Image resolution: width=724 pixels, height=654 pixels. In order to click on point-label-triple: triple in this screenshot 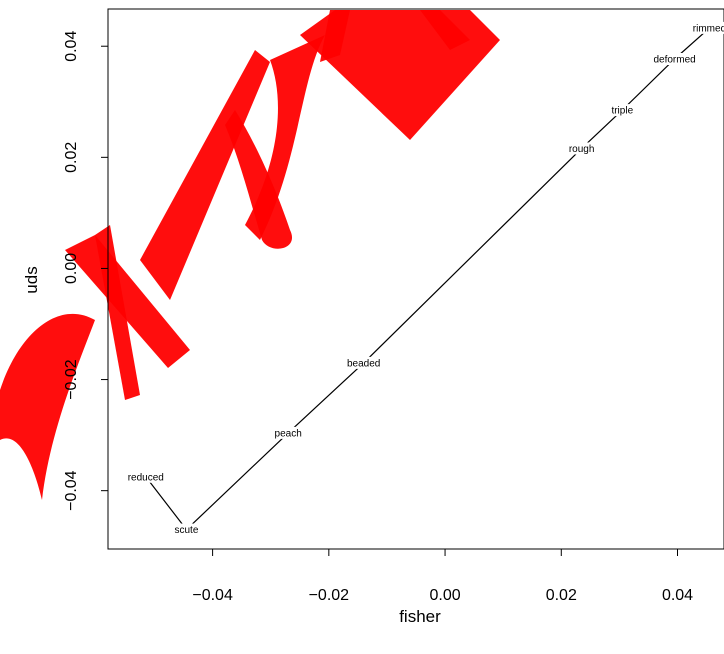, I will do `click(622, 110)`.